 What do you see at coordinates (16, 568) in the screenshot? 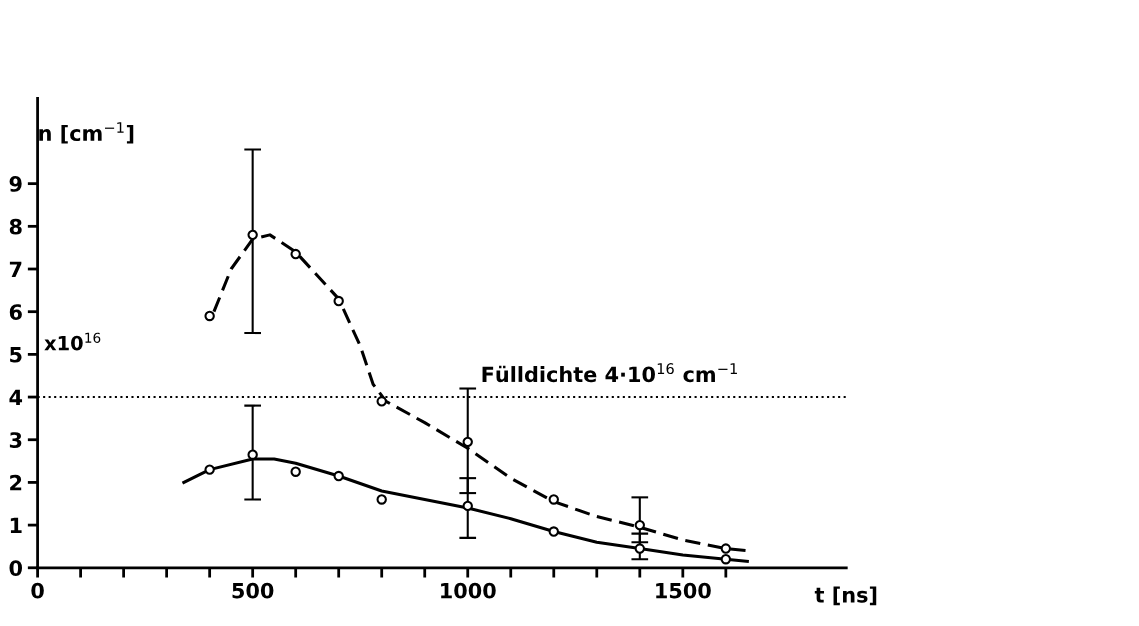
I see `y-tick-label: 0` at bounding box center [16, 568].